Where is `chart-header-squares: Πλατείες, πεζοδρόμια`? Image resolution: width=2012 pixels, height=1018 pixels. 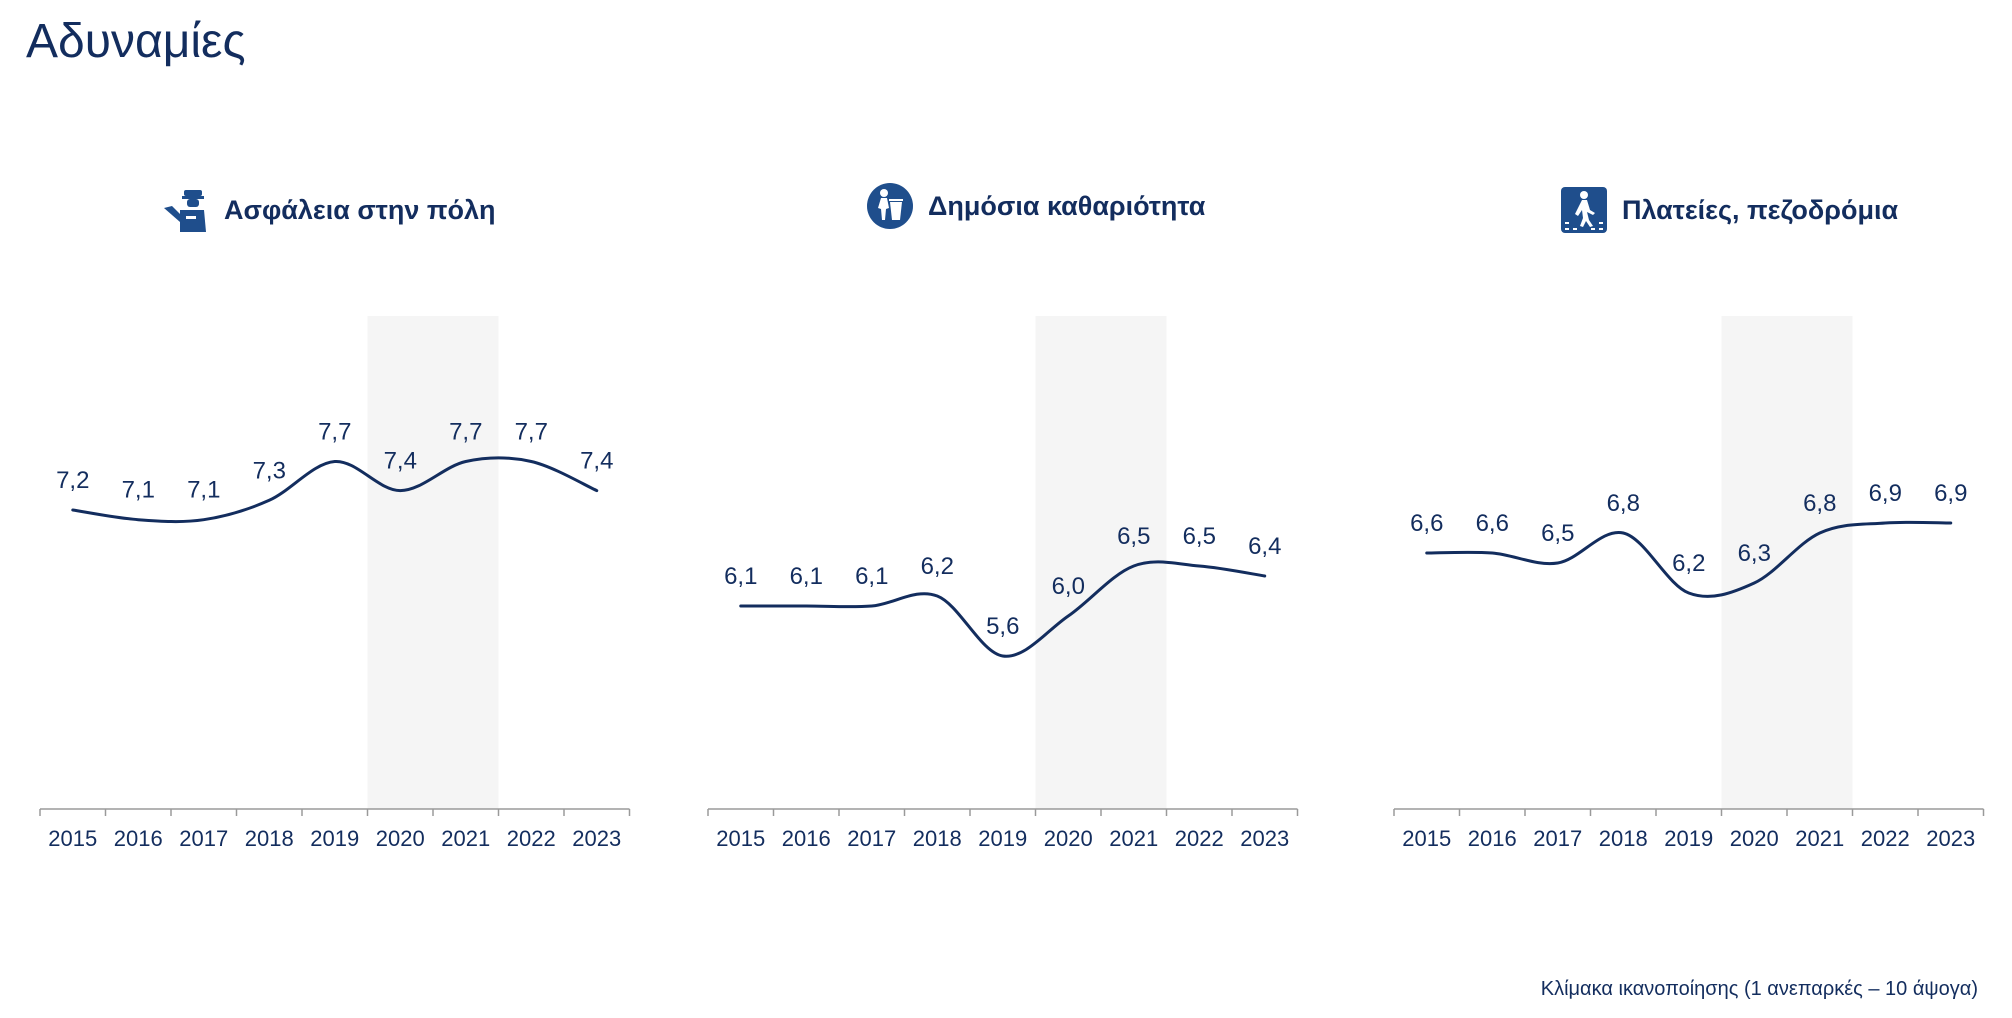 chart-header-squares: Πλατείες, πεζοδρόμια is located at coordinates (1729, 210).